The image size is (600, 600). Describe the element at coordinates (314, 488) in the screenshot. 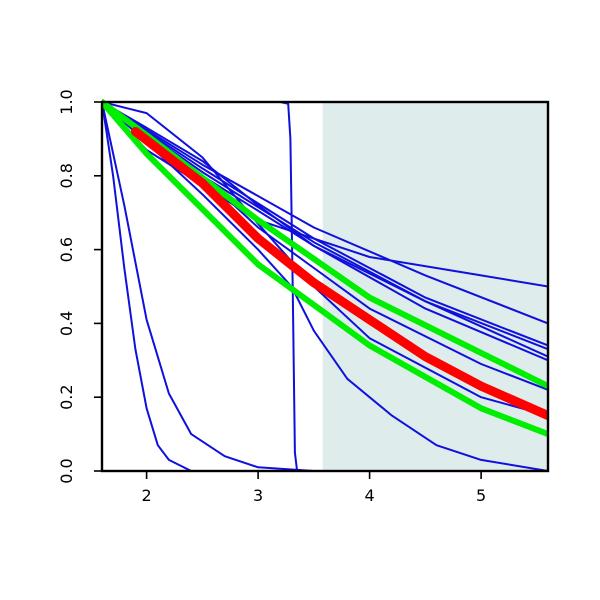

I see `x-axis: 2 3 4 5` at that location.